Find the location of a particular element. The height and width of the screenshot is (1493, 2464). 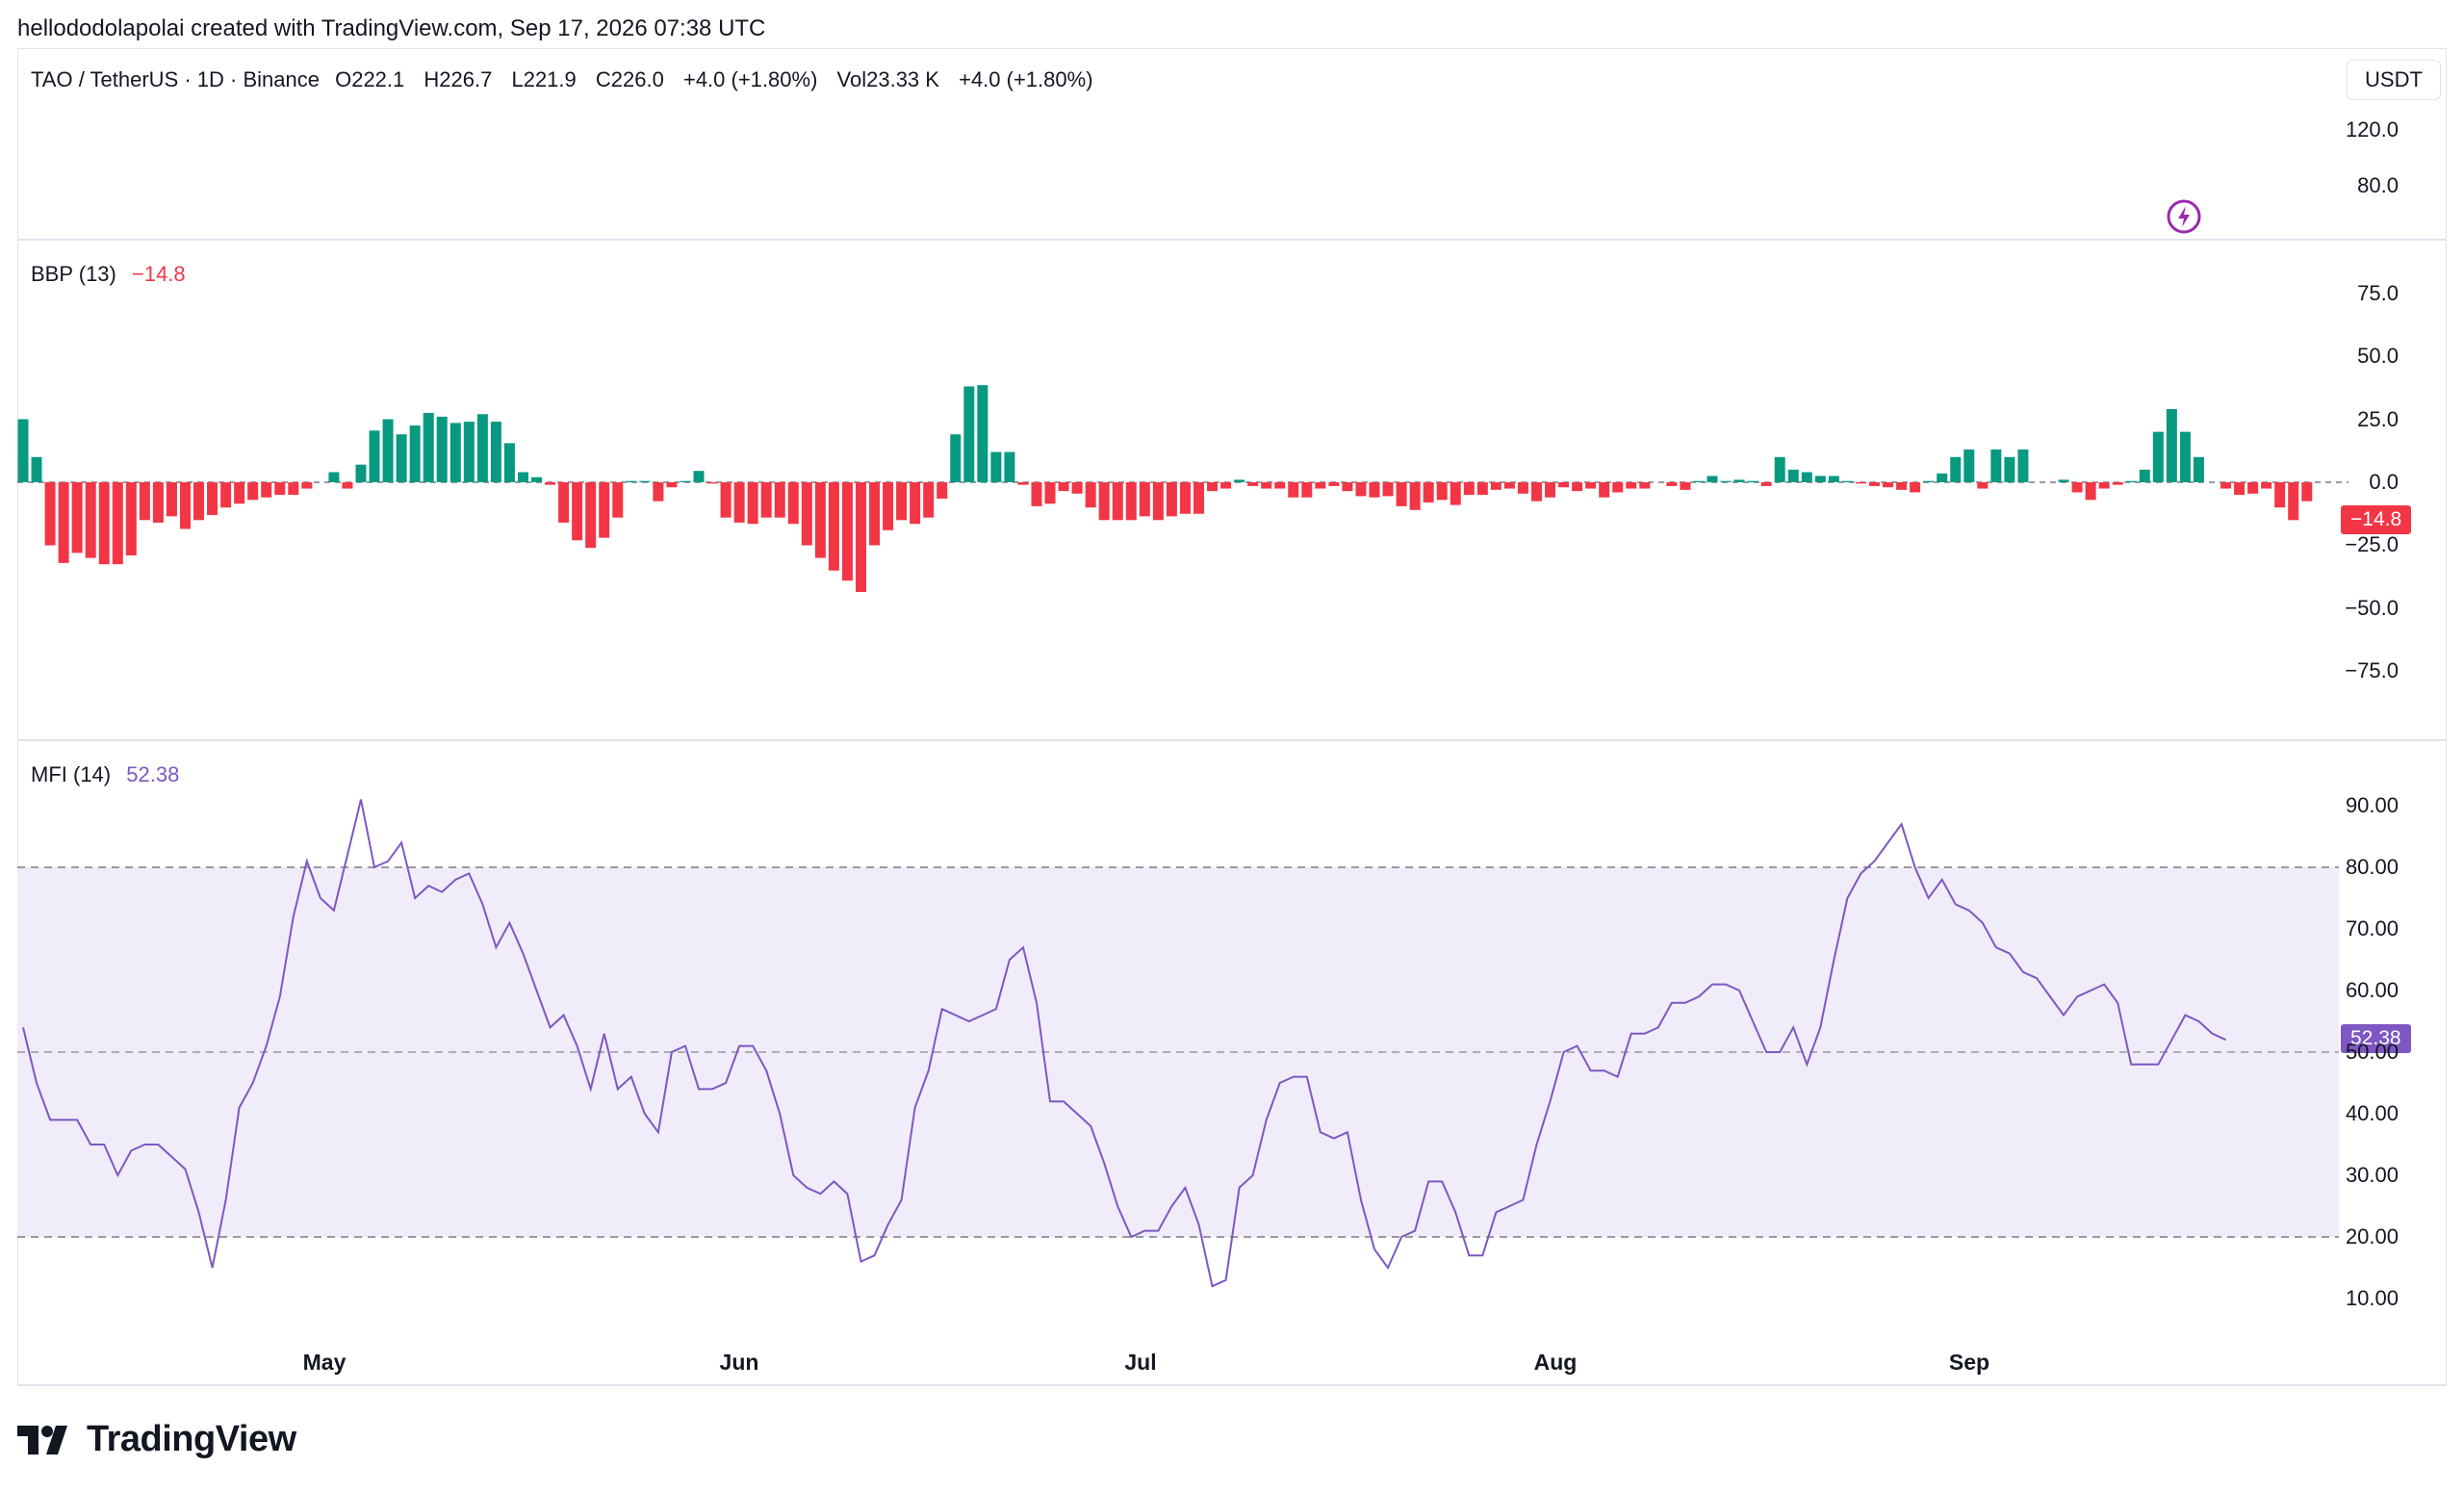

mfi-axis-tick: 60.00 is located at coordinates (2372, 990).